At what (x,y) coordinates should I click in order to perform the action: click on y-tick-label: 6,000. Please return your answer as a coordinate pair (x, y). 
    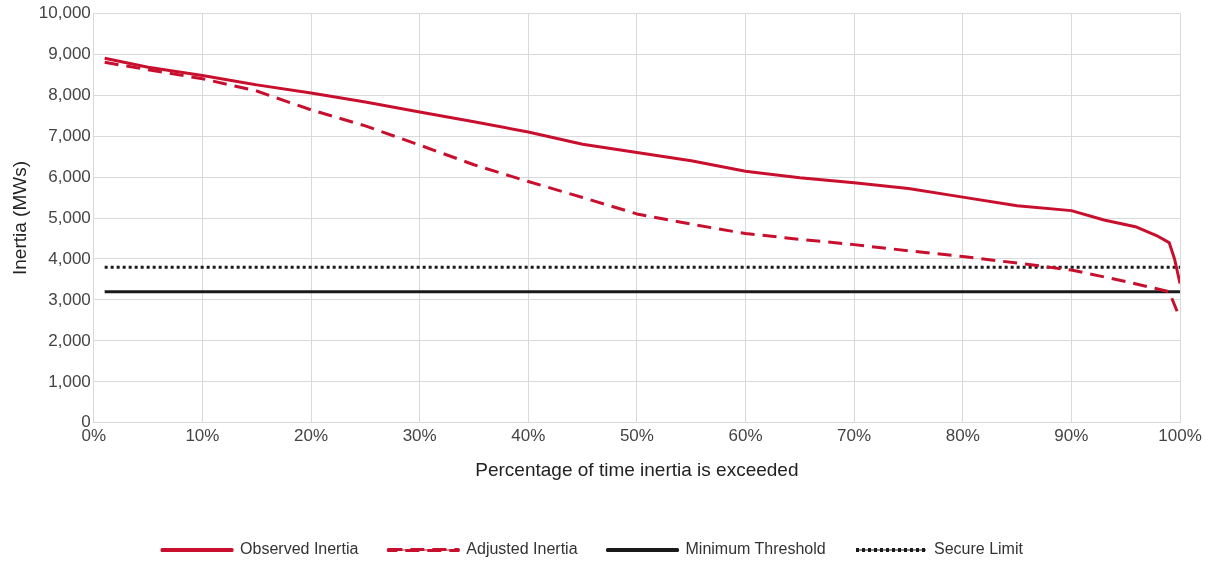
    Looking at the image, I should click on (69, 176).